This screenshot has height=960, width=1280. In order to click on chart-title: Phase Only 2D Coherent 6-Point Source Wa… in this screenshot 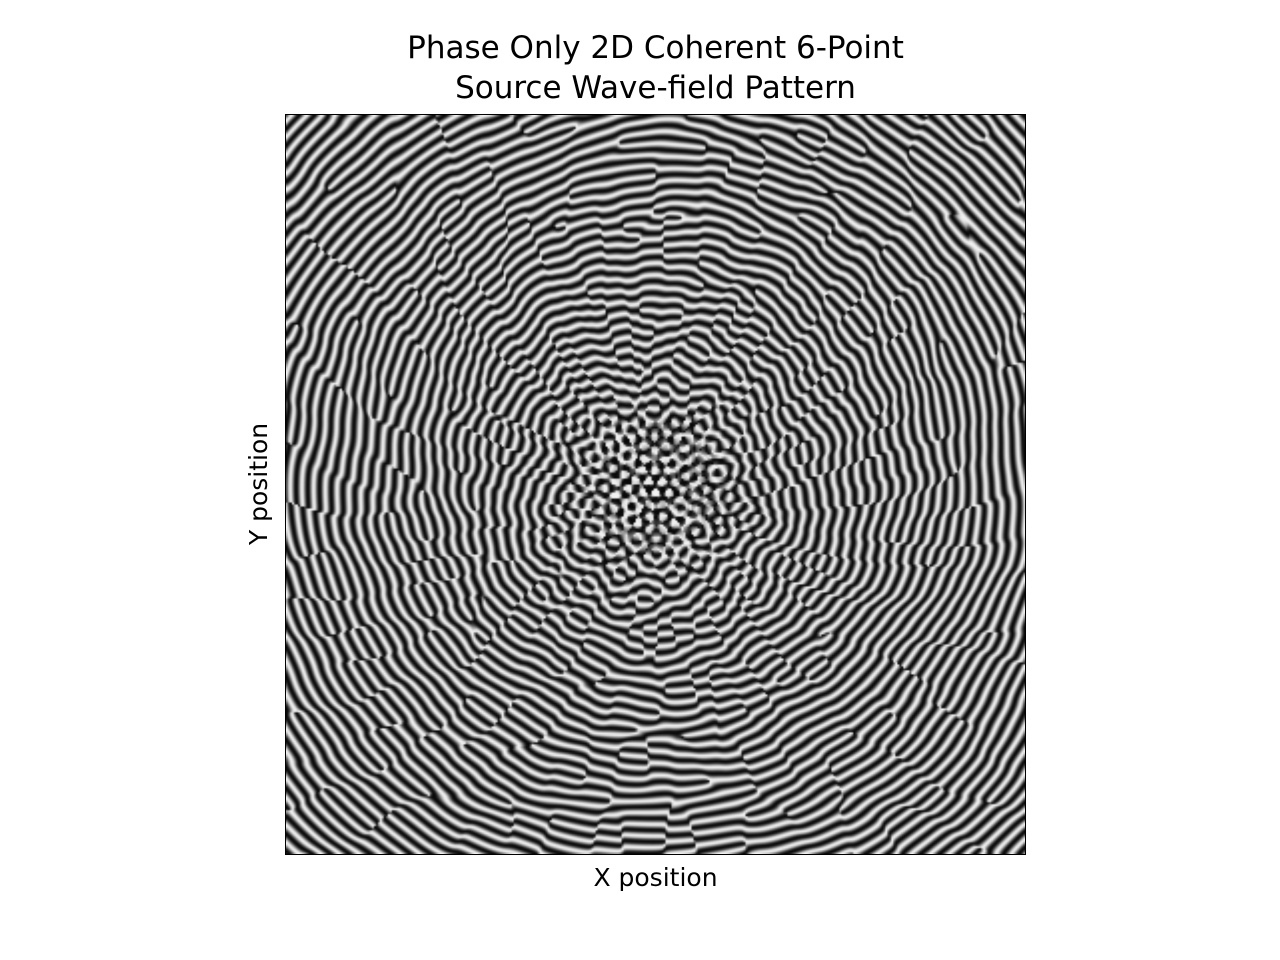, I will do `click(655, 68)`.